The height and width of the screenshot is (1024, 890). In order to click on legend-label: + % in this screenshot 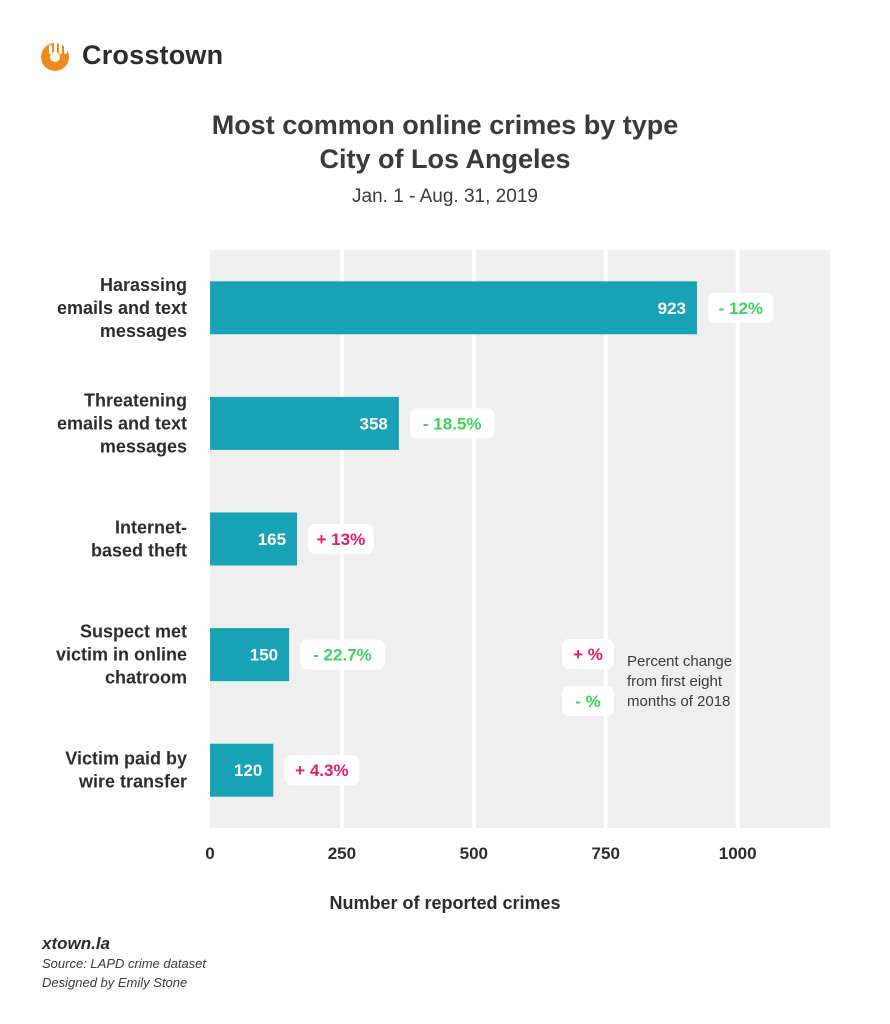, I will do `click(588, 654)`.